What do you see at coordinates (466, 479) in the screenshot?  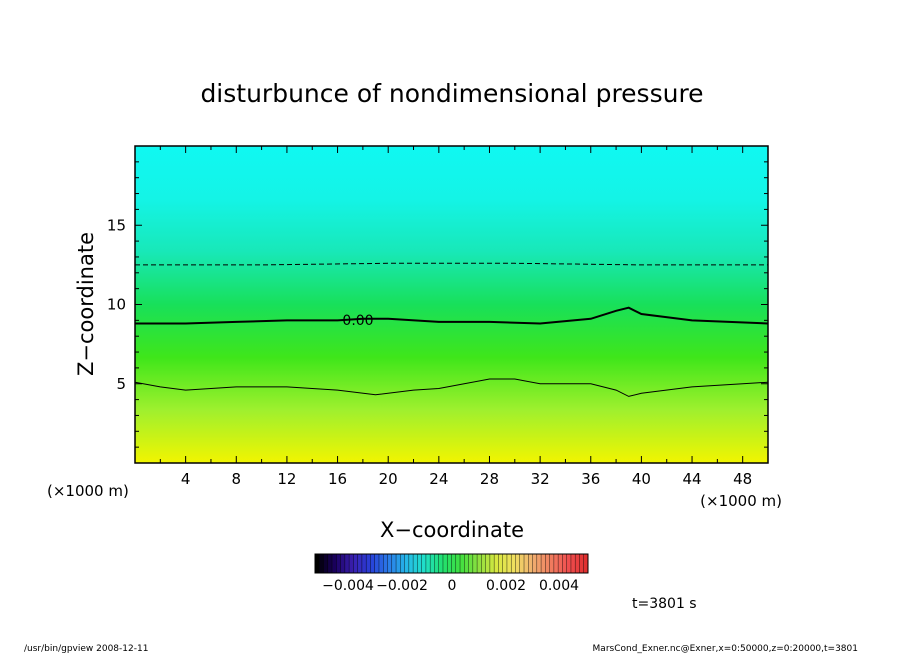 I see `x-tick-labels: 4 8 12 16 20 24 28 32 36 40 44 48` at bounding box center [466, 479].